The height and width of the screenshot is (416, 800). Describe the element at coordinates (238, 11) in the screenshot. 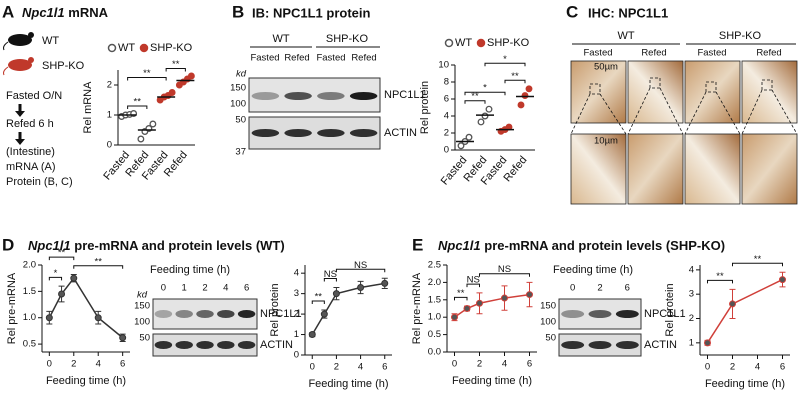

I see `panel-label: B` at that location.